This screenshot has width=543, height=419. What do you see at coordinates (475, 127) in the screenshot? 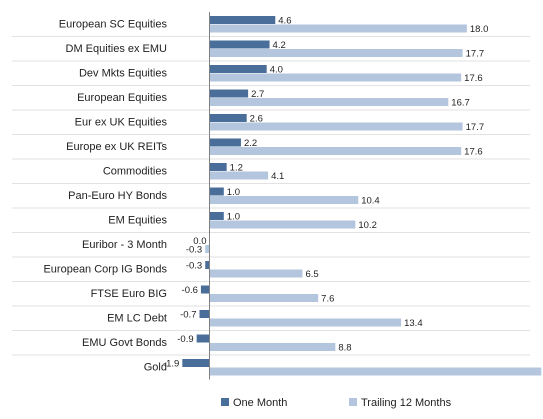
I see `data-label-trailing-12-months-eur-ex-uk-equities: 17.7` at bounding box center [475, 127].